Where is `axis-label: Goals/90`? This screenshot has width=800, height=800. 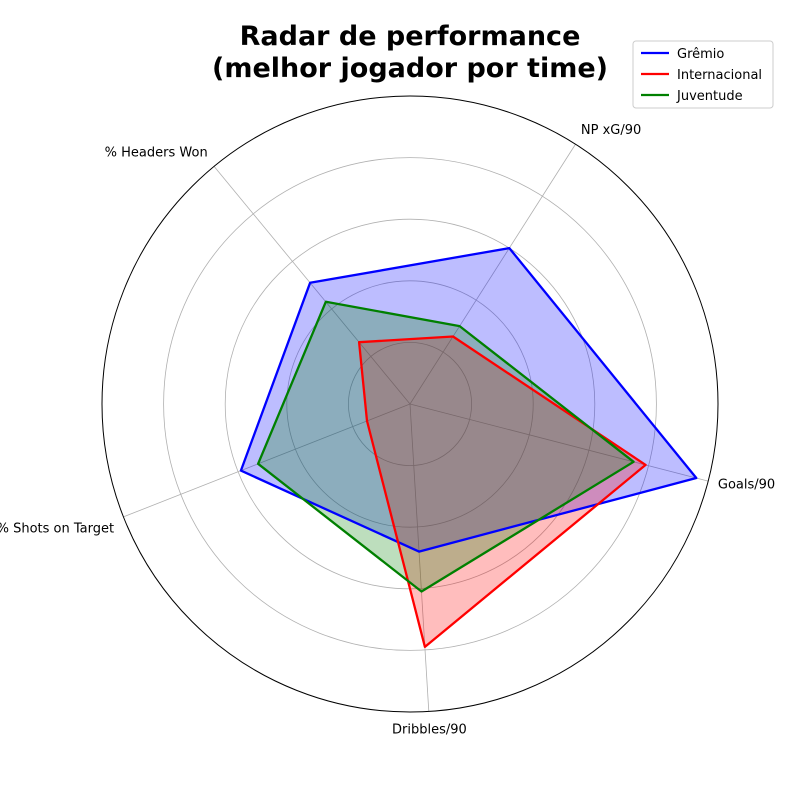
axis-label: Goals/90 is located at coordinates (746, 485).